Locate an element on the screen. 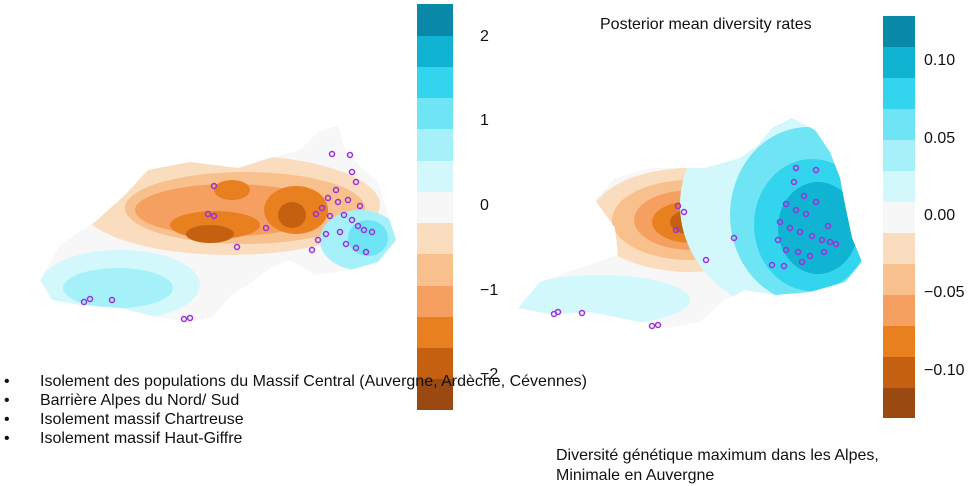 This screenshot has width=978, height=486. colorbar-tick-label: −0.05 is located at coordinates (944, 293).